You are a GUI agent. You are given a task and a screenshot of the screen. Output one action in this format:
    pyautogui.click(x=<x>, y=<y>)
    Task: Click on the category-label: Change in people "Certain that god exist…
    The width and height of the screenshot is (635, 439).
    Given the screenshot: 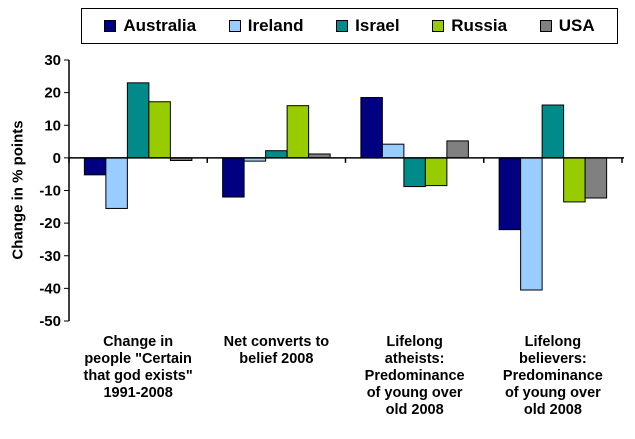 What is the action you would take?
    pyautogui.click(x=138, y=367)
    